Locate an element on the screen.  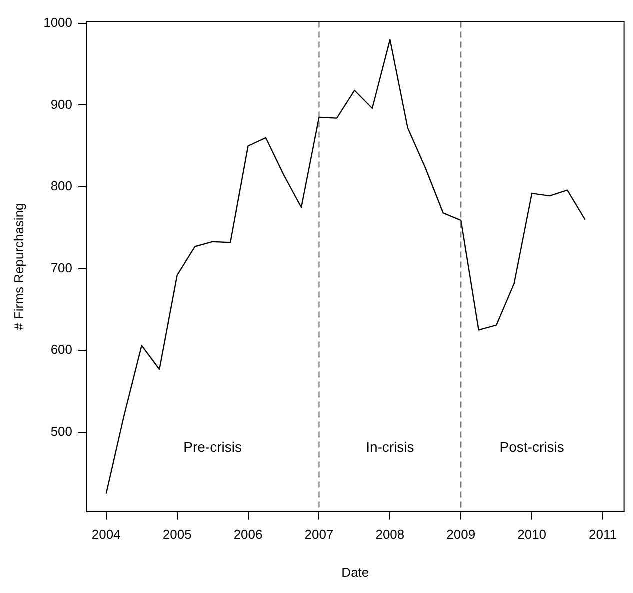
x-tick-label: 2010 is located at coordinates (532, 534).